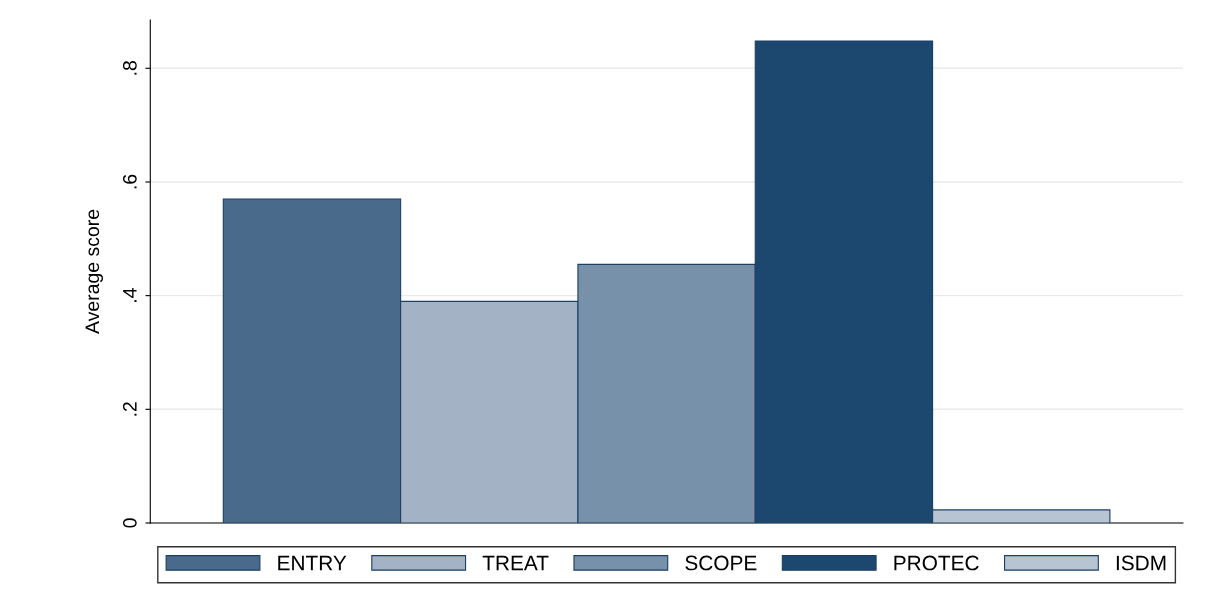 Image resolution: width=1212 pixels, height=606 pixels. What do you see at coordinates (130, 295) in the screenshot?
I see `y-tick-label: .4` at bounding box center [130, 295].